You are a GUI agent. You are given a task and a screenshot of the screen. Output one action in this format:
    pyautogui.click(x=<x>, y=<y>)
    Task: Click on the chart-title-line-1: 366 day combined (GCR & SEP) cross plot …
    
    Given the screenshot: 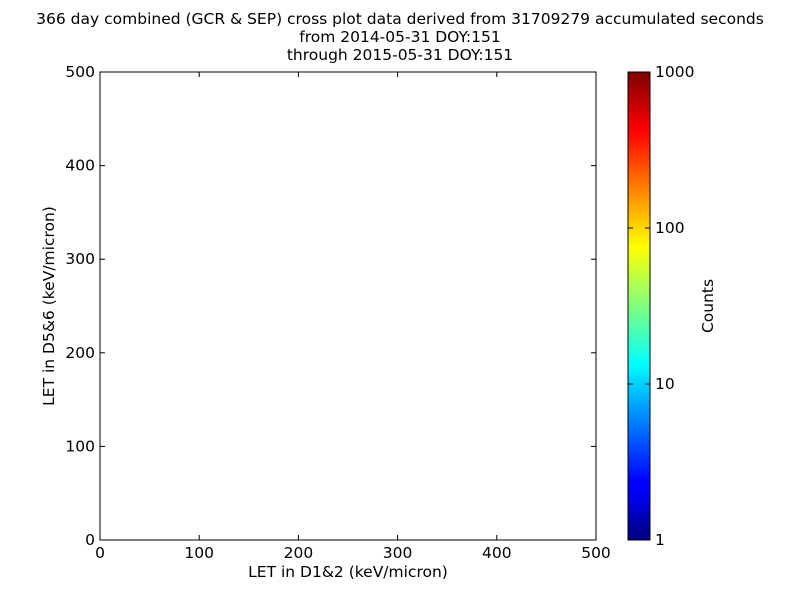 What is the action you would take?
    pyautogui.click(x=400, y=19)
    